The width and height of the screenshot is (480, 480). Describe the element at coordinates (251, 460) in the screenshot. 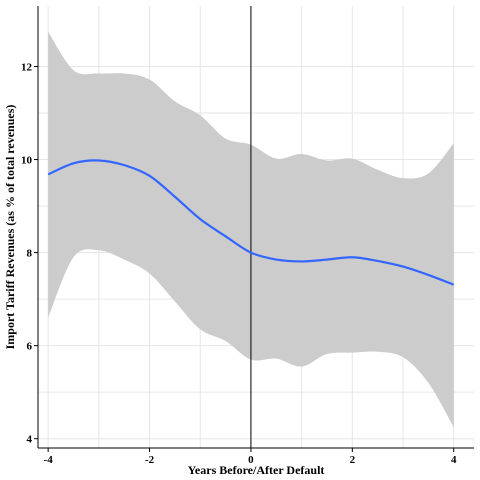

I see `x-tick-label: 0` at that location.